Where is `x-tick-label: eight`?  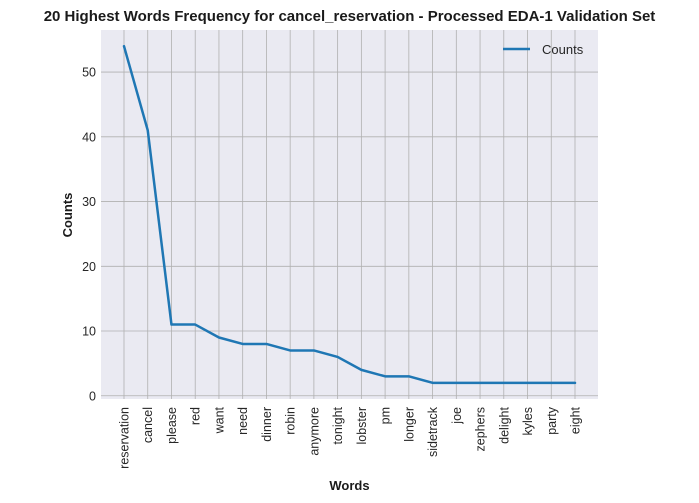
x-tick-label: eight is located at coordinates (576, 420).